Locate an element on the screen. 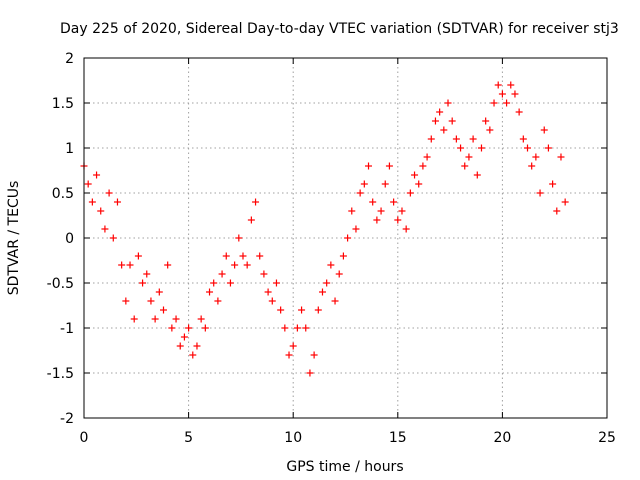 Image resolution: width=640 pixels, height=480 pixels. y-tick-label: -1.5 is located at coordinates (60, 374).